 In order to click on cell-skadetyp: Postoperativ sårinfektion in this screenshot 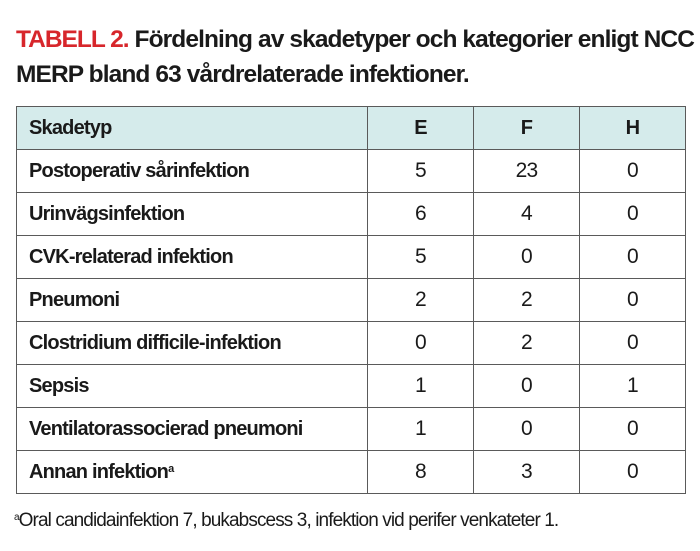, I will do `click(192, 171)`.